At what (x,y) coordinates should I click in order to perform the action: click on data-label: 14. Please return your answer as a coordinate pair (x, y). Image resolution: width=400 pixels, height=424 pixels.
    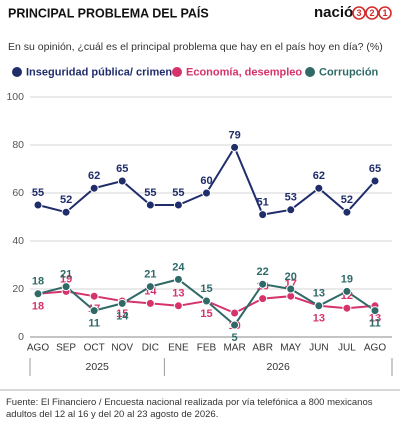
    Looking at the image, I should click on (122, 316).